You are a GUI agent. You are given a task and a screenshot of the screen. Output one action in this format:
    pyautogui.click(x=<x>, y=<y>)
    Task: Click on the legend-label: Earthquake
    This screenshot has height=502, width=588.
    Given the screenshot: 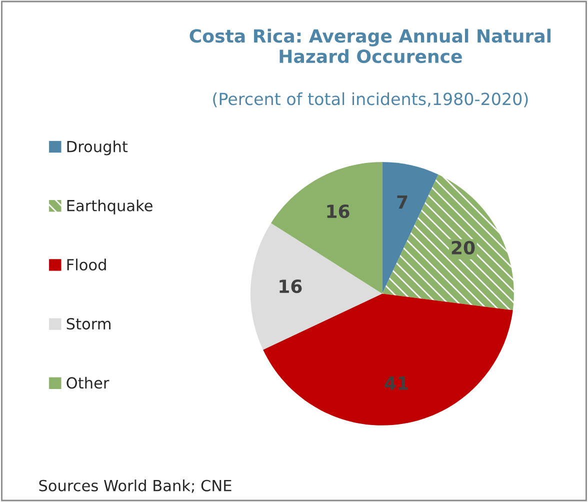 What is the action you would take?
    pyautogui.click(x=109, y=207)
    